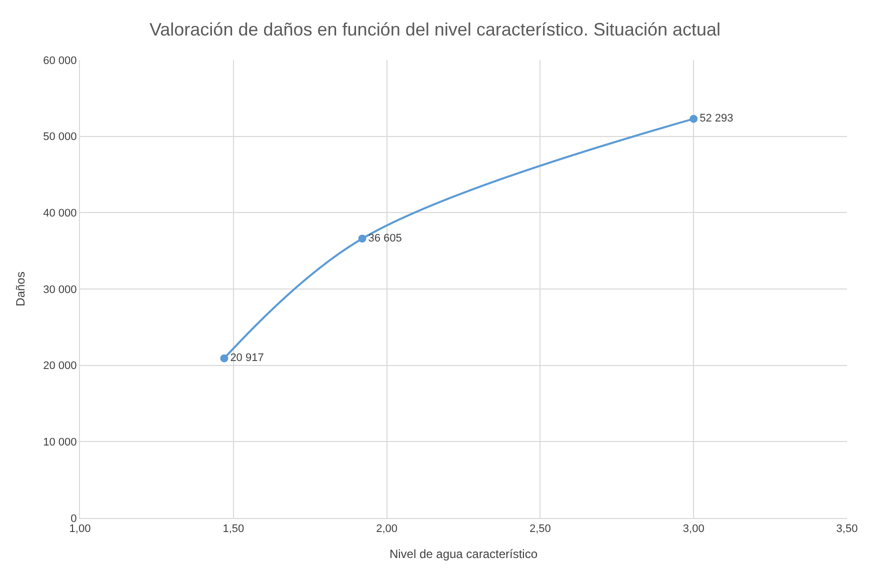 The height and width of the screenshot is (571, 870). I want to click on y-tick-label: 50 000, so click(60, 137).